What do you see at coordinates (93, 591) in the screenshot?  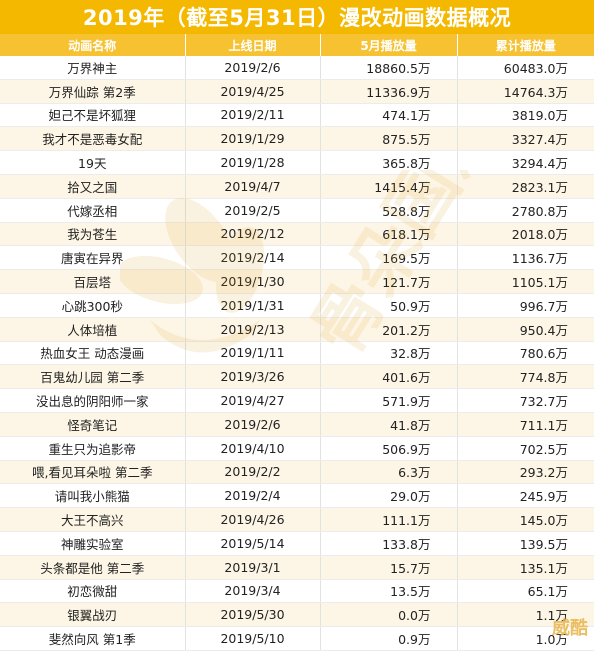 I see `cell-anime-name: 初恋微甜` at bounding box center [93, 591].